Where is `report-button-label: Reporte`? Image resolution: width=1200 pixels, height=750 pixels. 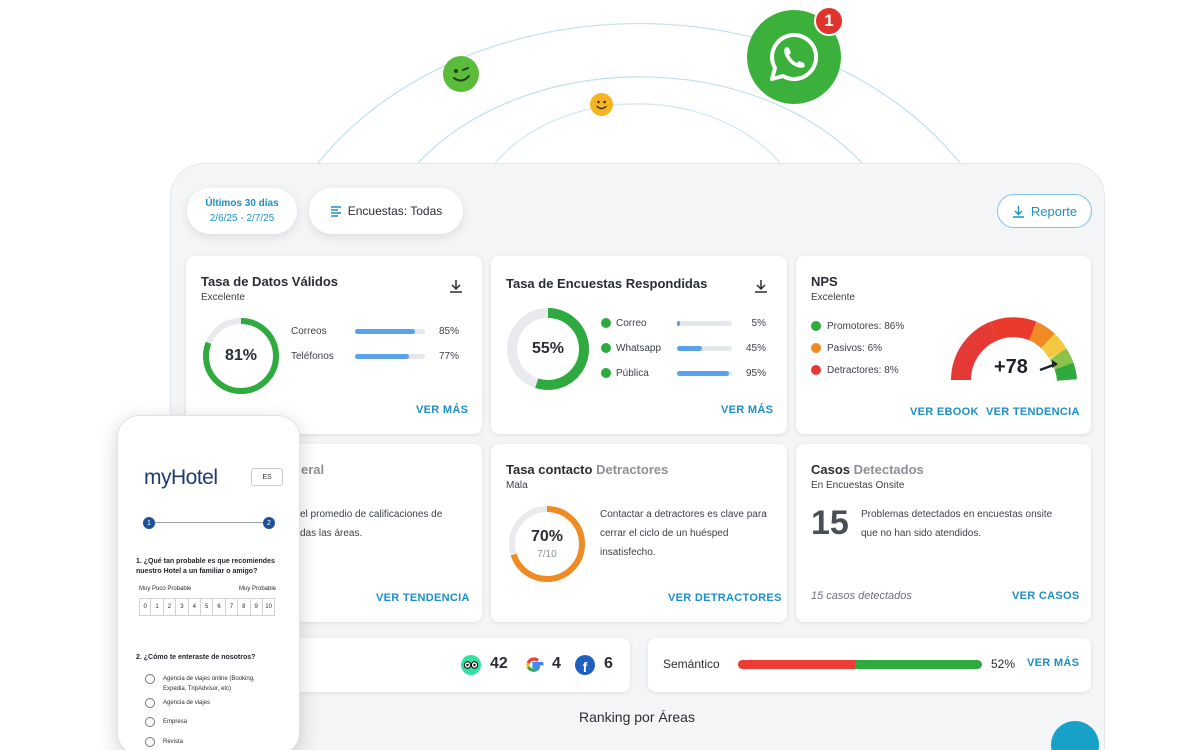 report-button-label: Reporte is located at coordinates (1054, 211).